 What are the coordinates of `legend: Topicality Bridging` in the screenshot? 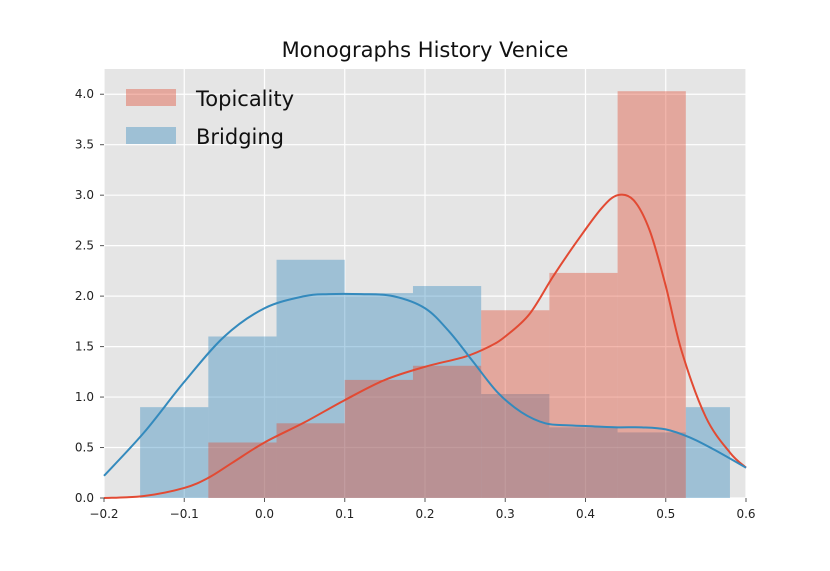 It's located at (210, 118).